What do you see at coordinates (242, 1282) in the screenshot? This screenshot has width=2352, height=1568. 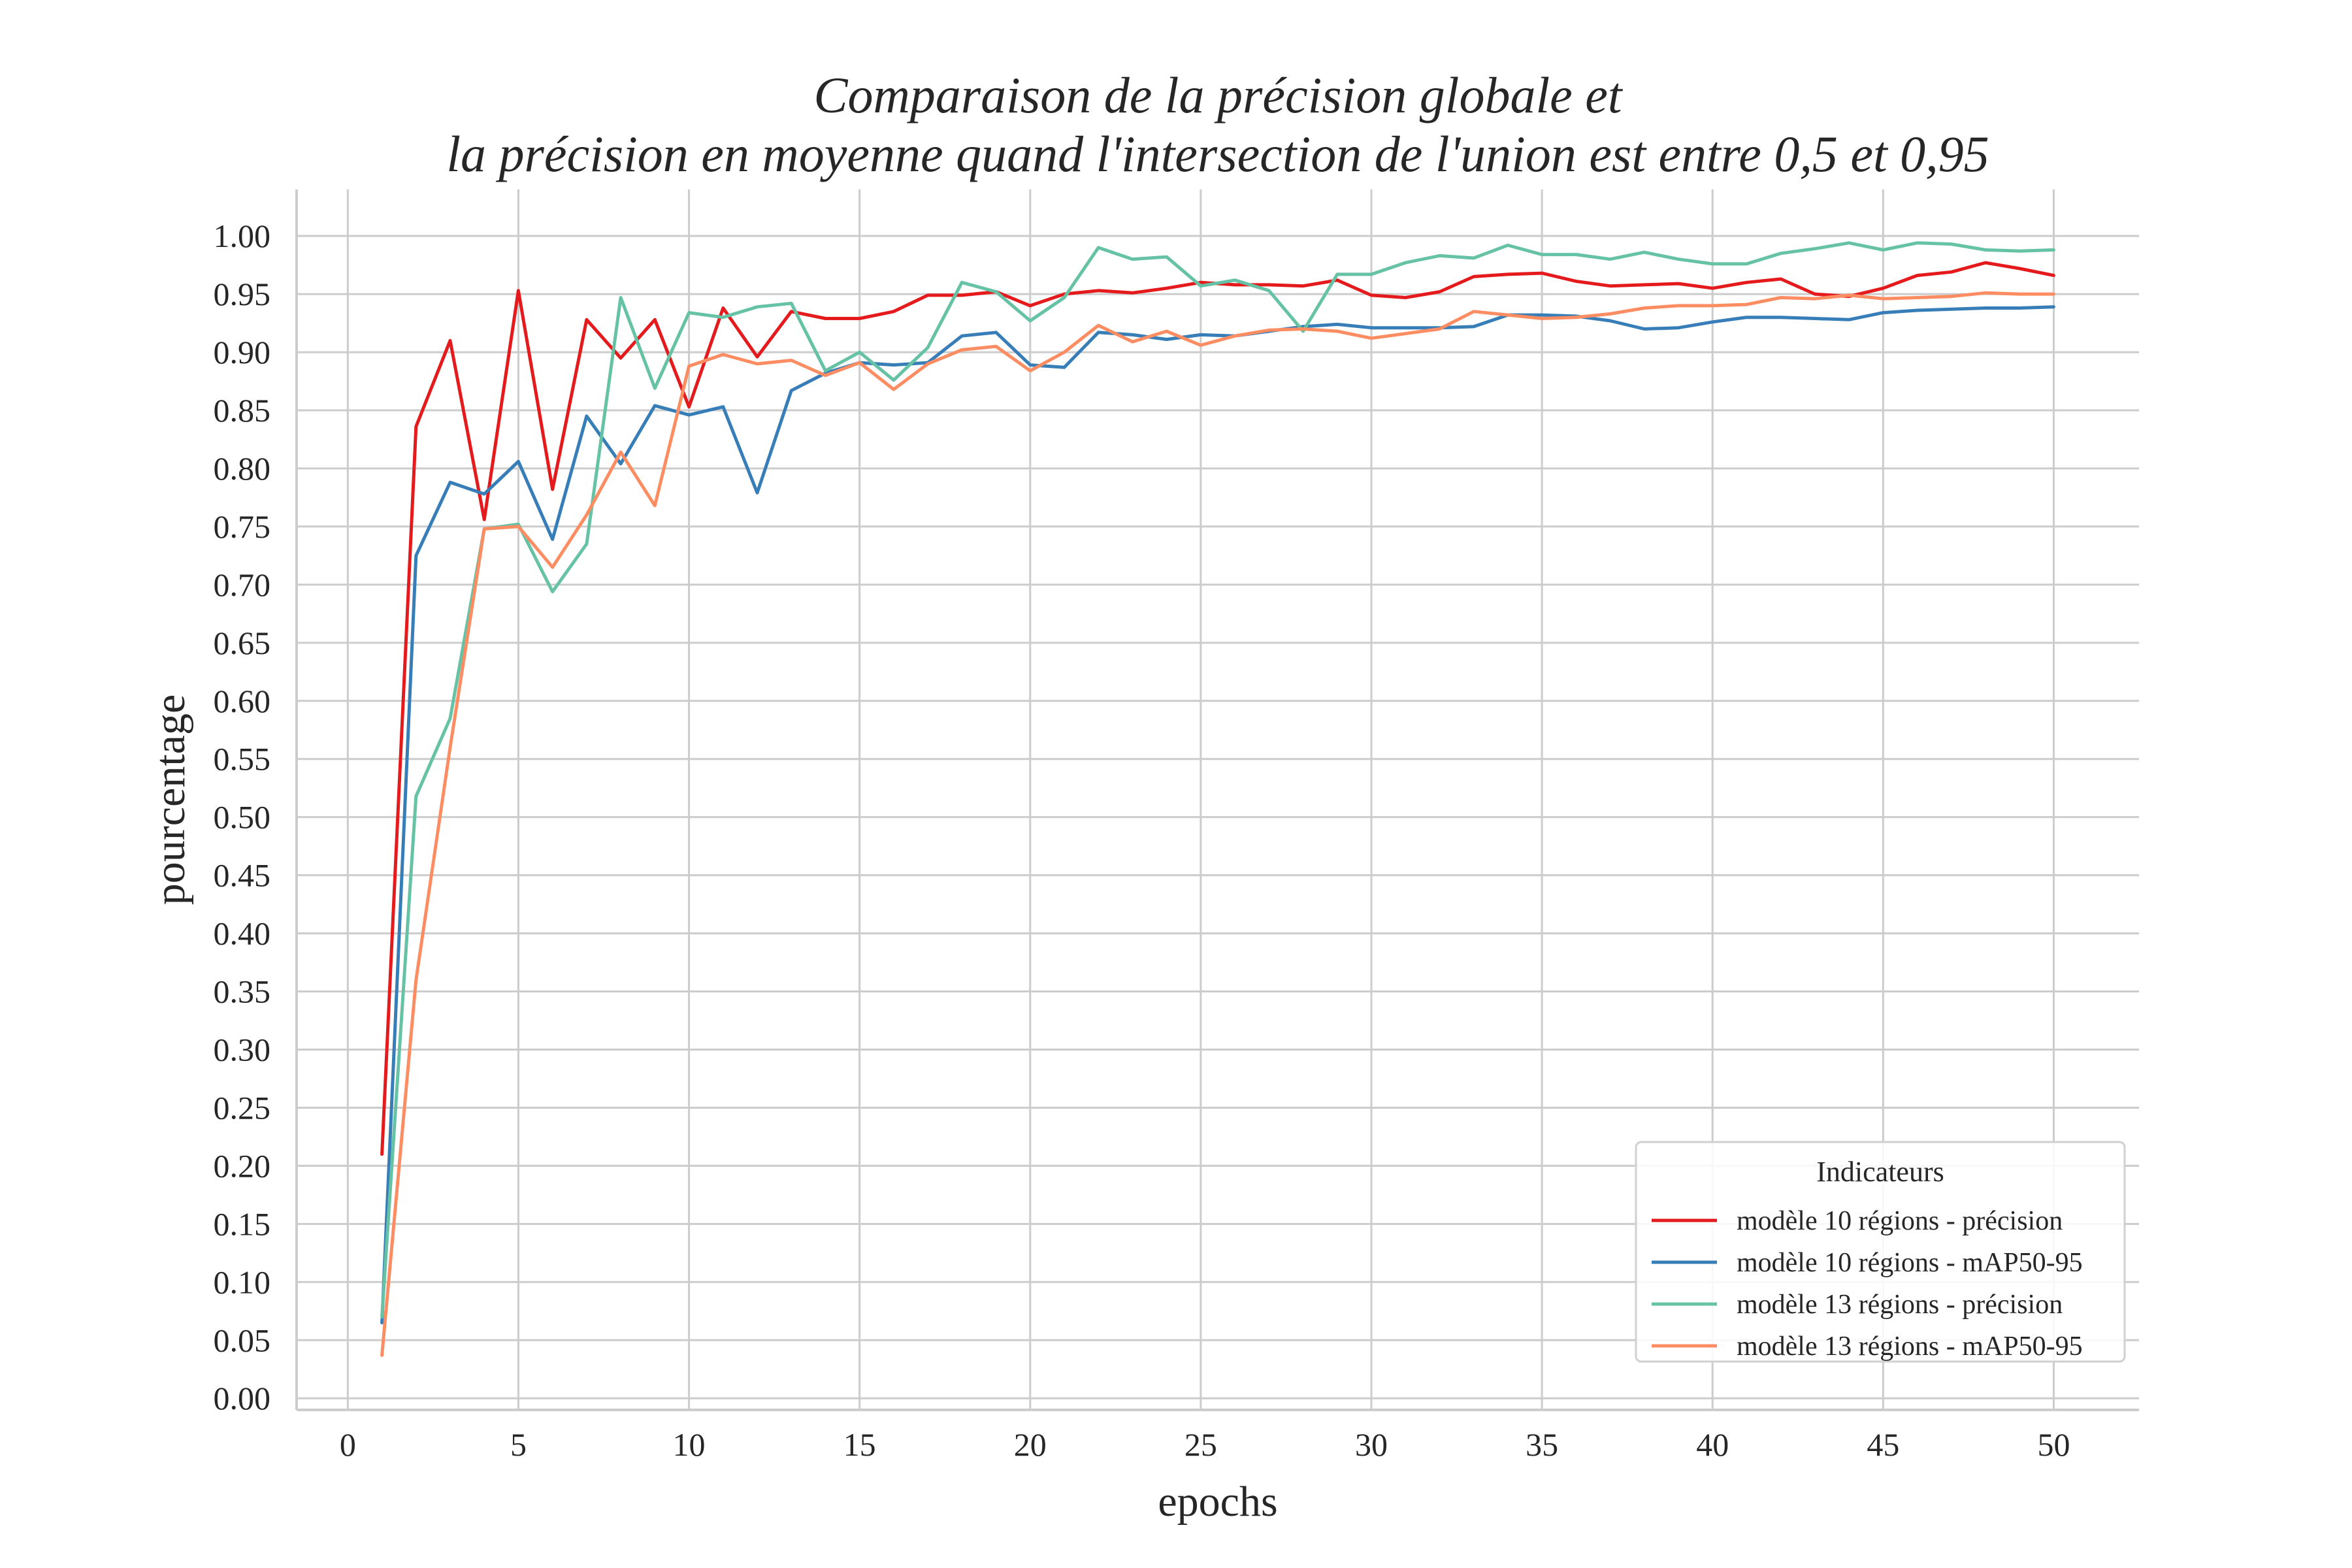 I see `y-tick-label: 0.10` at bounding box center [242, 1282].